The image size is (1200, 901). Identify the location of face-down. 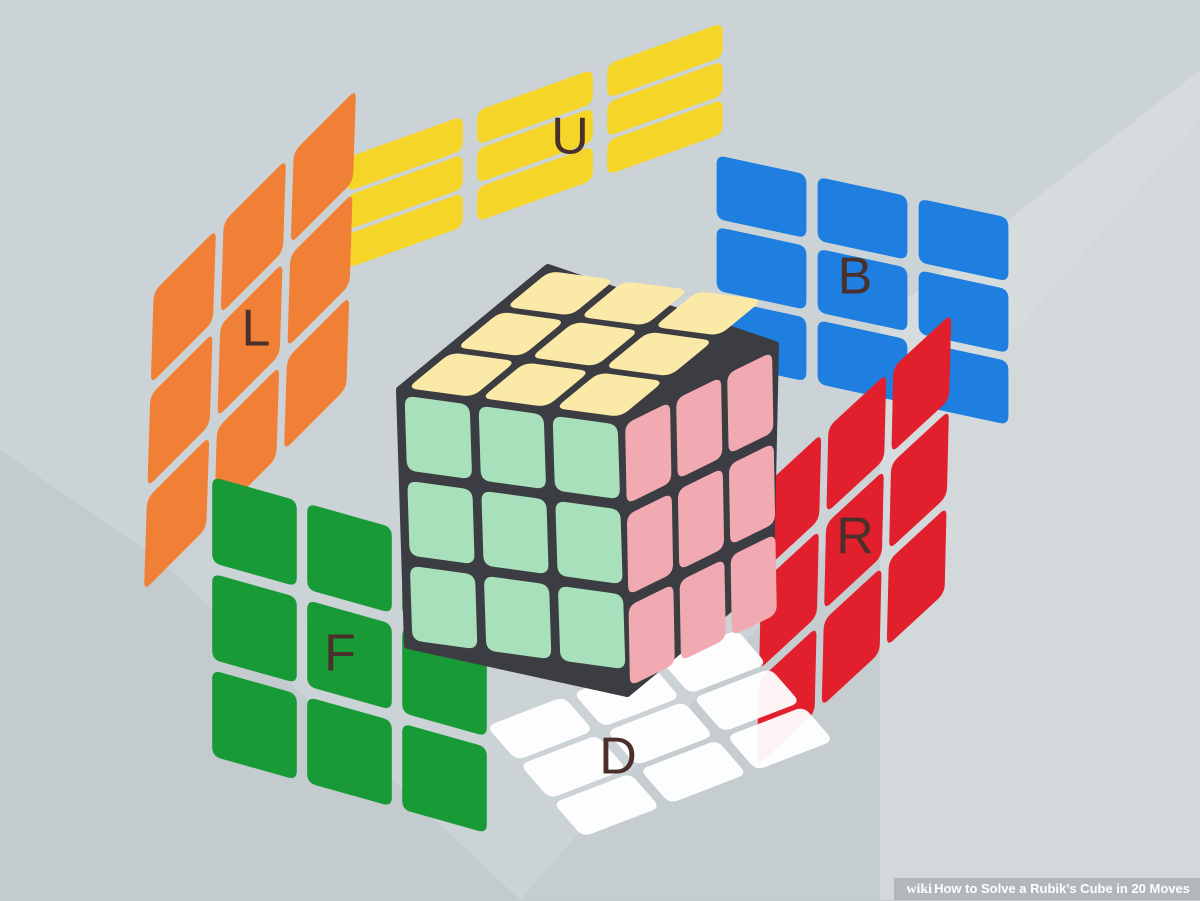
(660, 733).